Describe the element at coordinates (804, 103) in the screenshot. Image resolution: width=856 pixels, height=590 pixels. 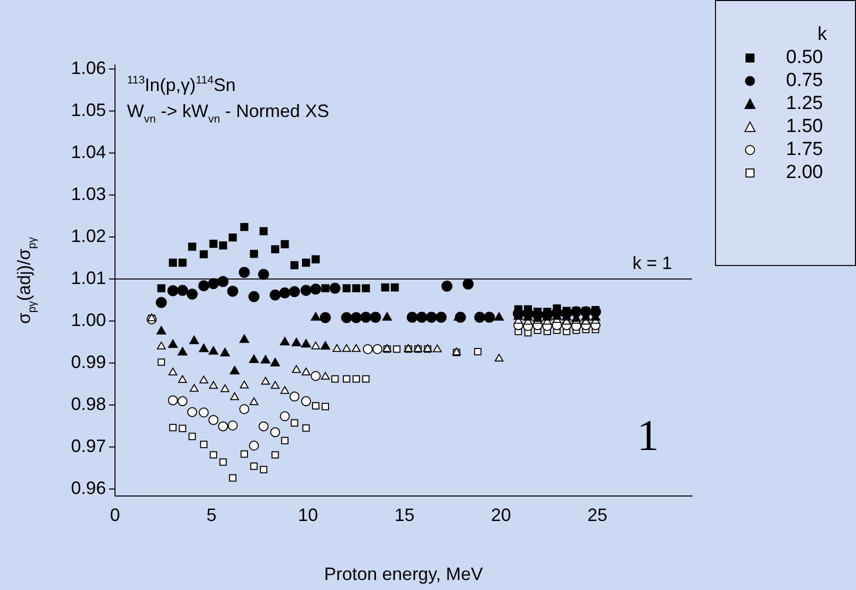
I see `legend-label: 1.25` at that location.